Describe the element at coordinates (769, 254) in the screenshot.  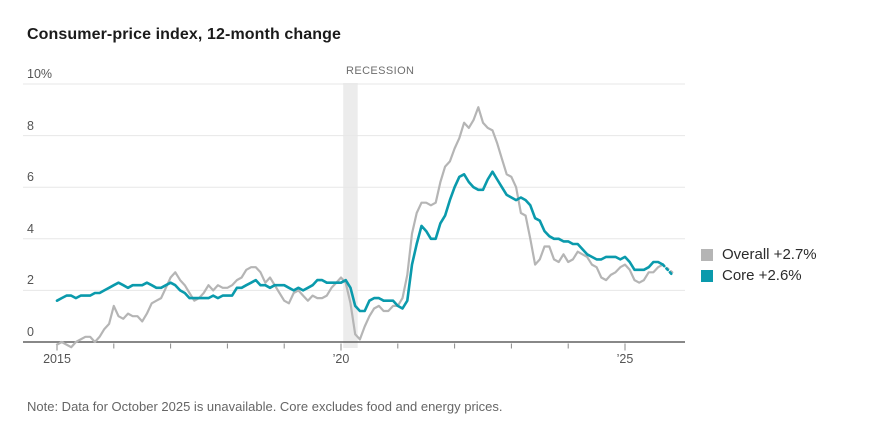
I see `legend-label-overall: Overall +2.7%` at that location.